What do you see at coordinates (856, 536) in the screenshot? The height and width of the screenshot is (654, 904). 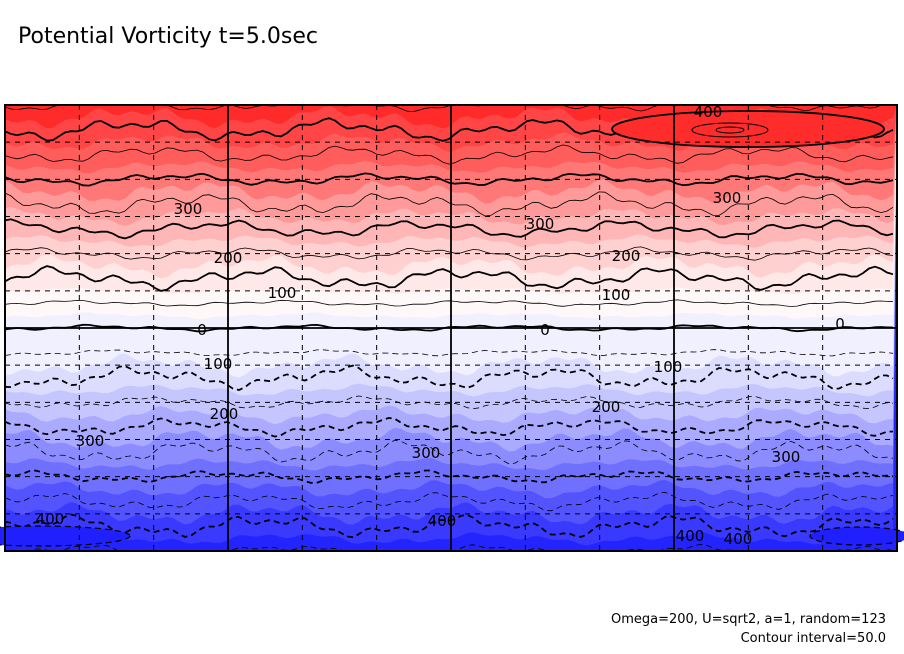 I see `contour-neg-cell-right` at bounding box center [856, 536].